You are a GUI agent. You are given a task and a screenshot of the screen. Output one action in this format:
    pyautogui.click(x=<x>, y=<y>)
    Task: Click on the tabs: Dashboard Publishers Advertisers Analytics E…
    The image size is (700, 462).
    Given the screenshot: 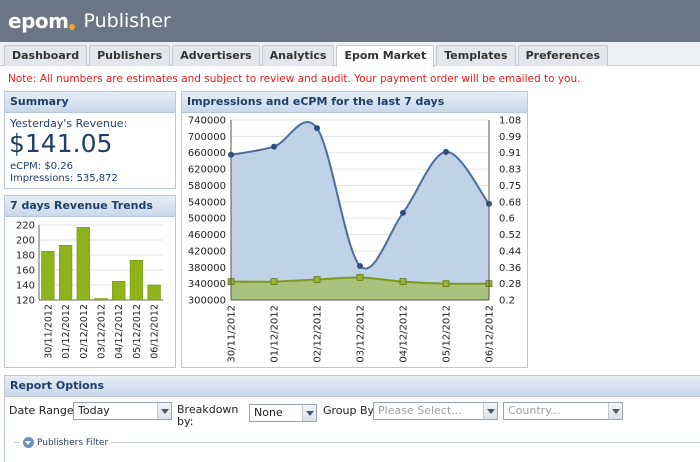 What is the action you would take?
    pyautogui.click(x=307, y=56)
    